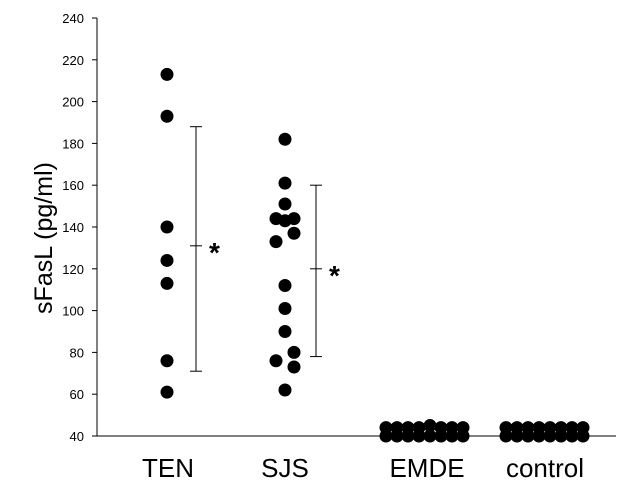  Describe the element at coordinates (73, 185) in the screenshot. I see `y-tick-label: 160` at that location.